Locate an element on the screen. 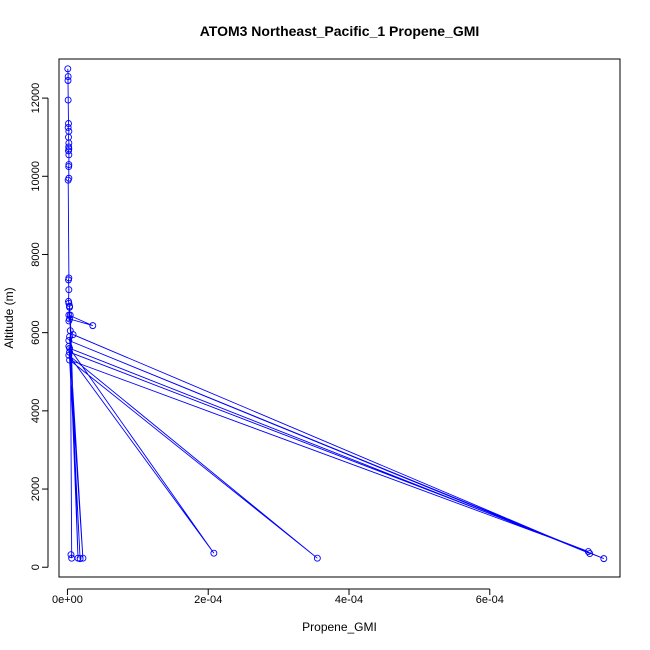 The width and height of the screenshot is (650, 650). y-tick-label: 2000 is located at coordinates (36, 489).